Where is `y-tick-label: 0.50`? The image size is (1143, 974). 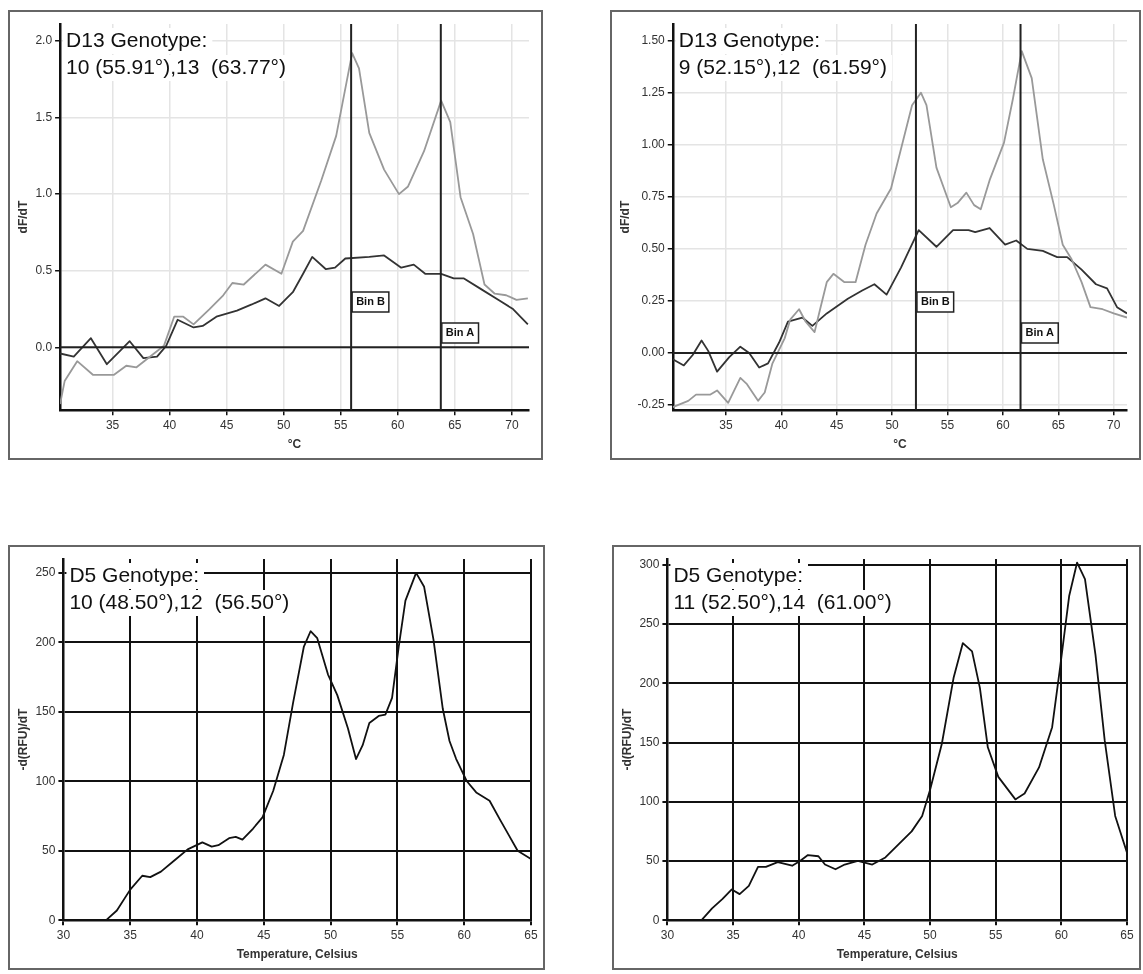
y-tick-label: 0.50 is located at coordinates (653, 248).